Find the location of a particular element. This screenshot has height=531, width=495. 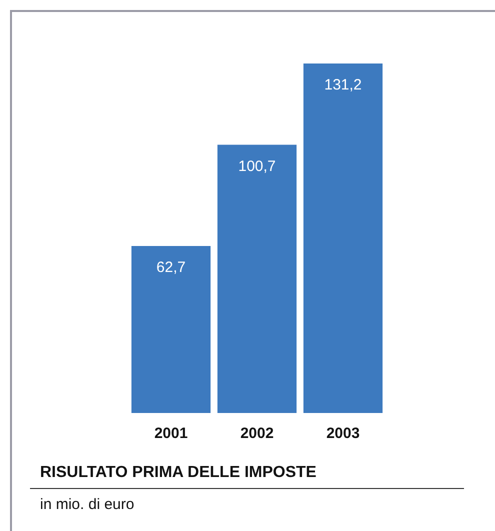

x-tick-label: 2001 is located at coordinates (171, 433).